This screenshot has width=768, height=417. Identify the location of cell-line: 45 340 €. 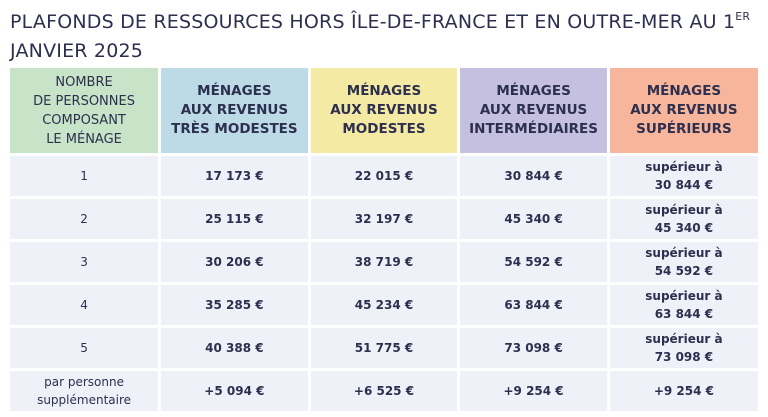
(684, 228).